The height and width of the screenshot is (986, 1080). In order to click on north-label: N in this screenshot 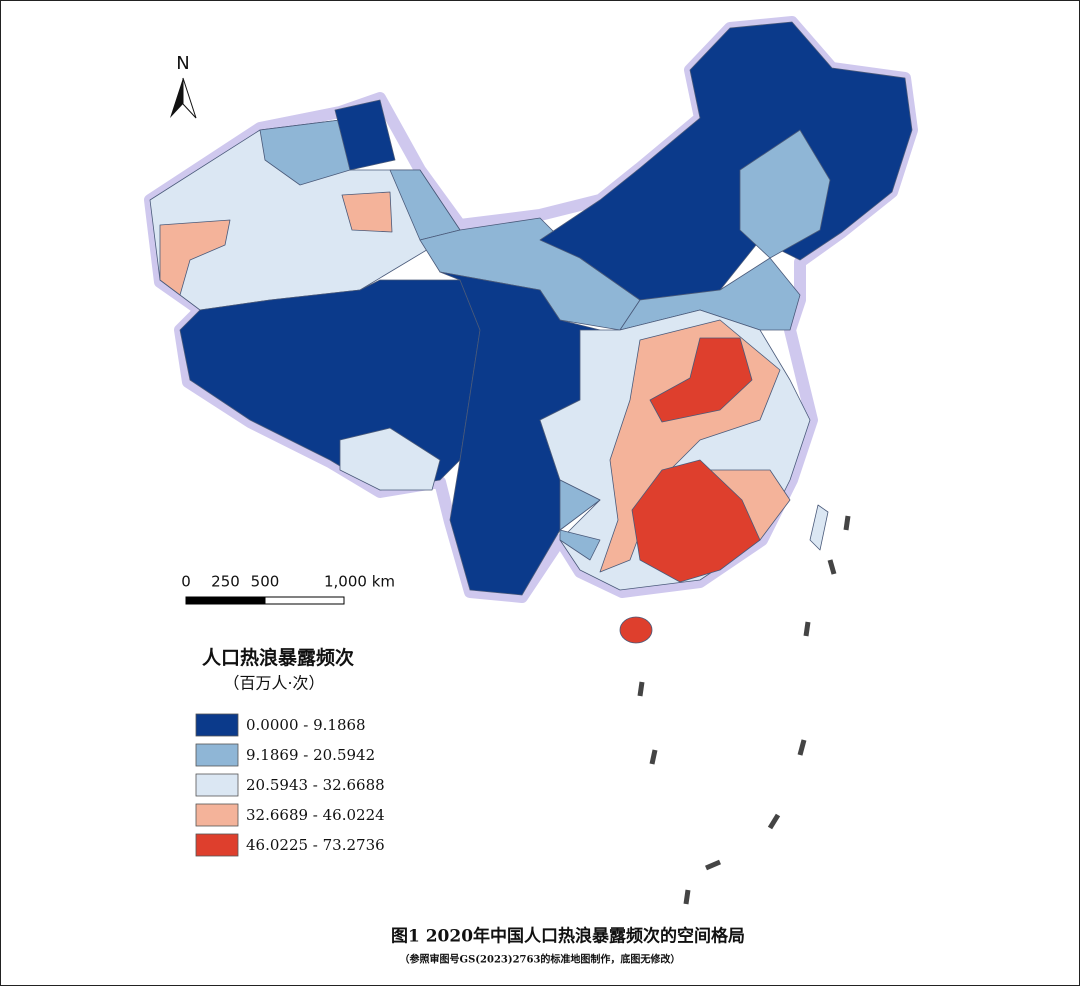, I will do `click(182, 63)`.